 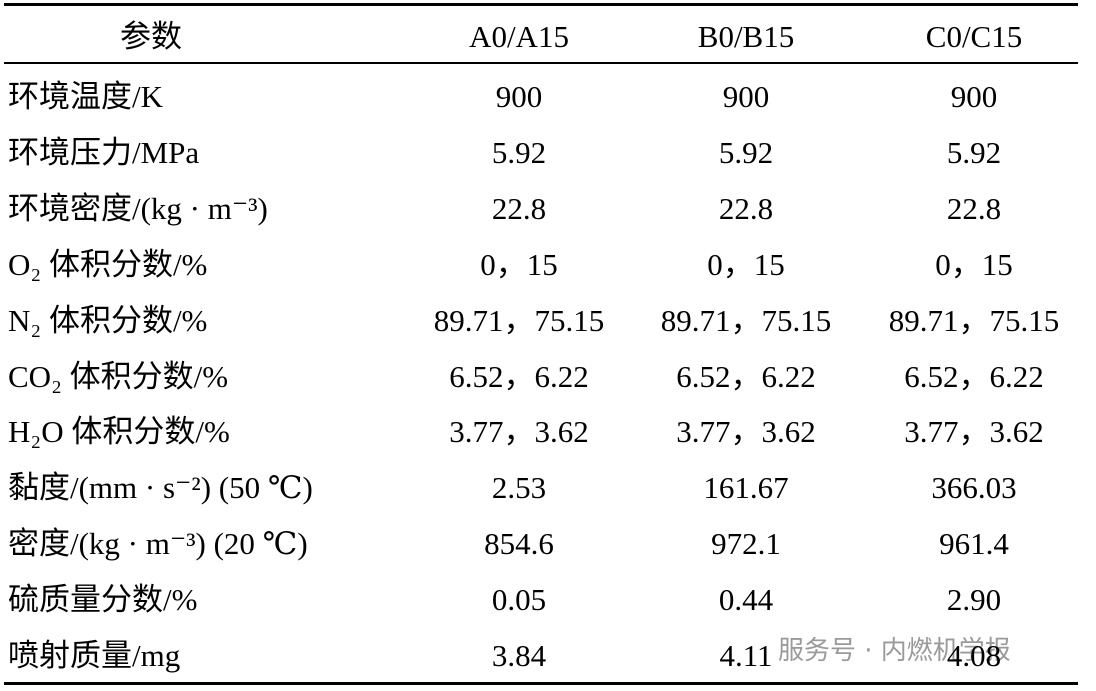 What do you see at coordinates (85, 96) in the screenshot?
I see `row-label: 环境温度/K` at bounding box center [85, 96].